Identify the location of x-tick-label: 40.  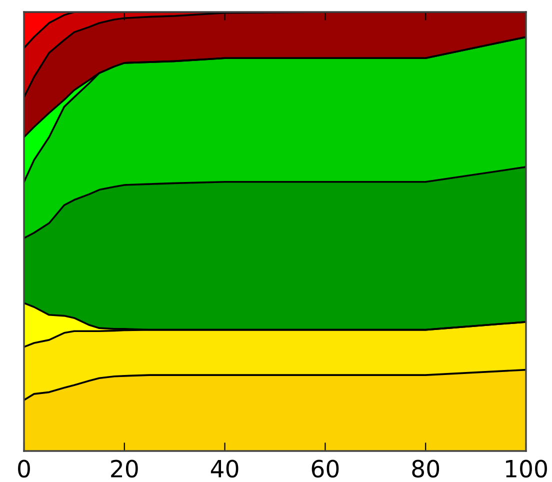
(224, 469).